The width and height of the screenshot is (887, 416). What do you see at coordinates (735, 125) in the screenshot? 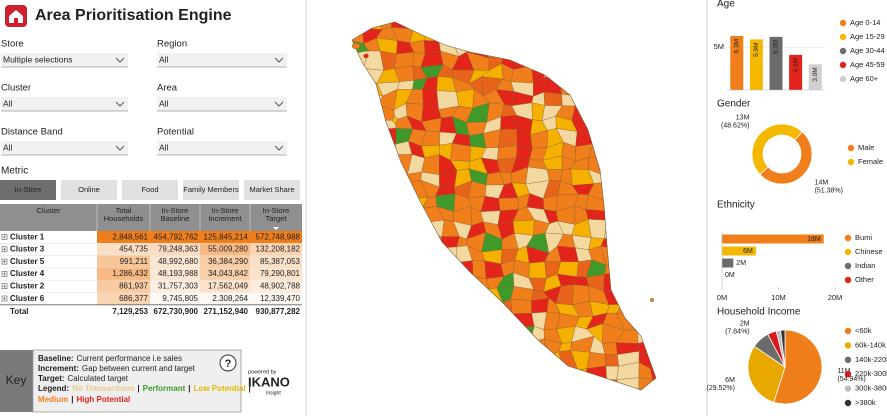
I see `slice-value-label: (48.62%)` at bounding box center [735, 125].